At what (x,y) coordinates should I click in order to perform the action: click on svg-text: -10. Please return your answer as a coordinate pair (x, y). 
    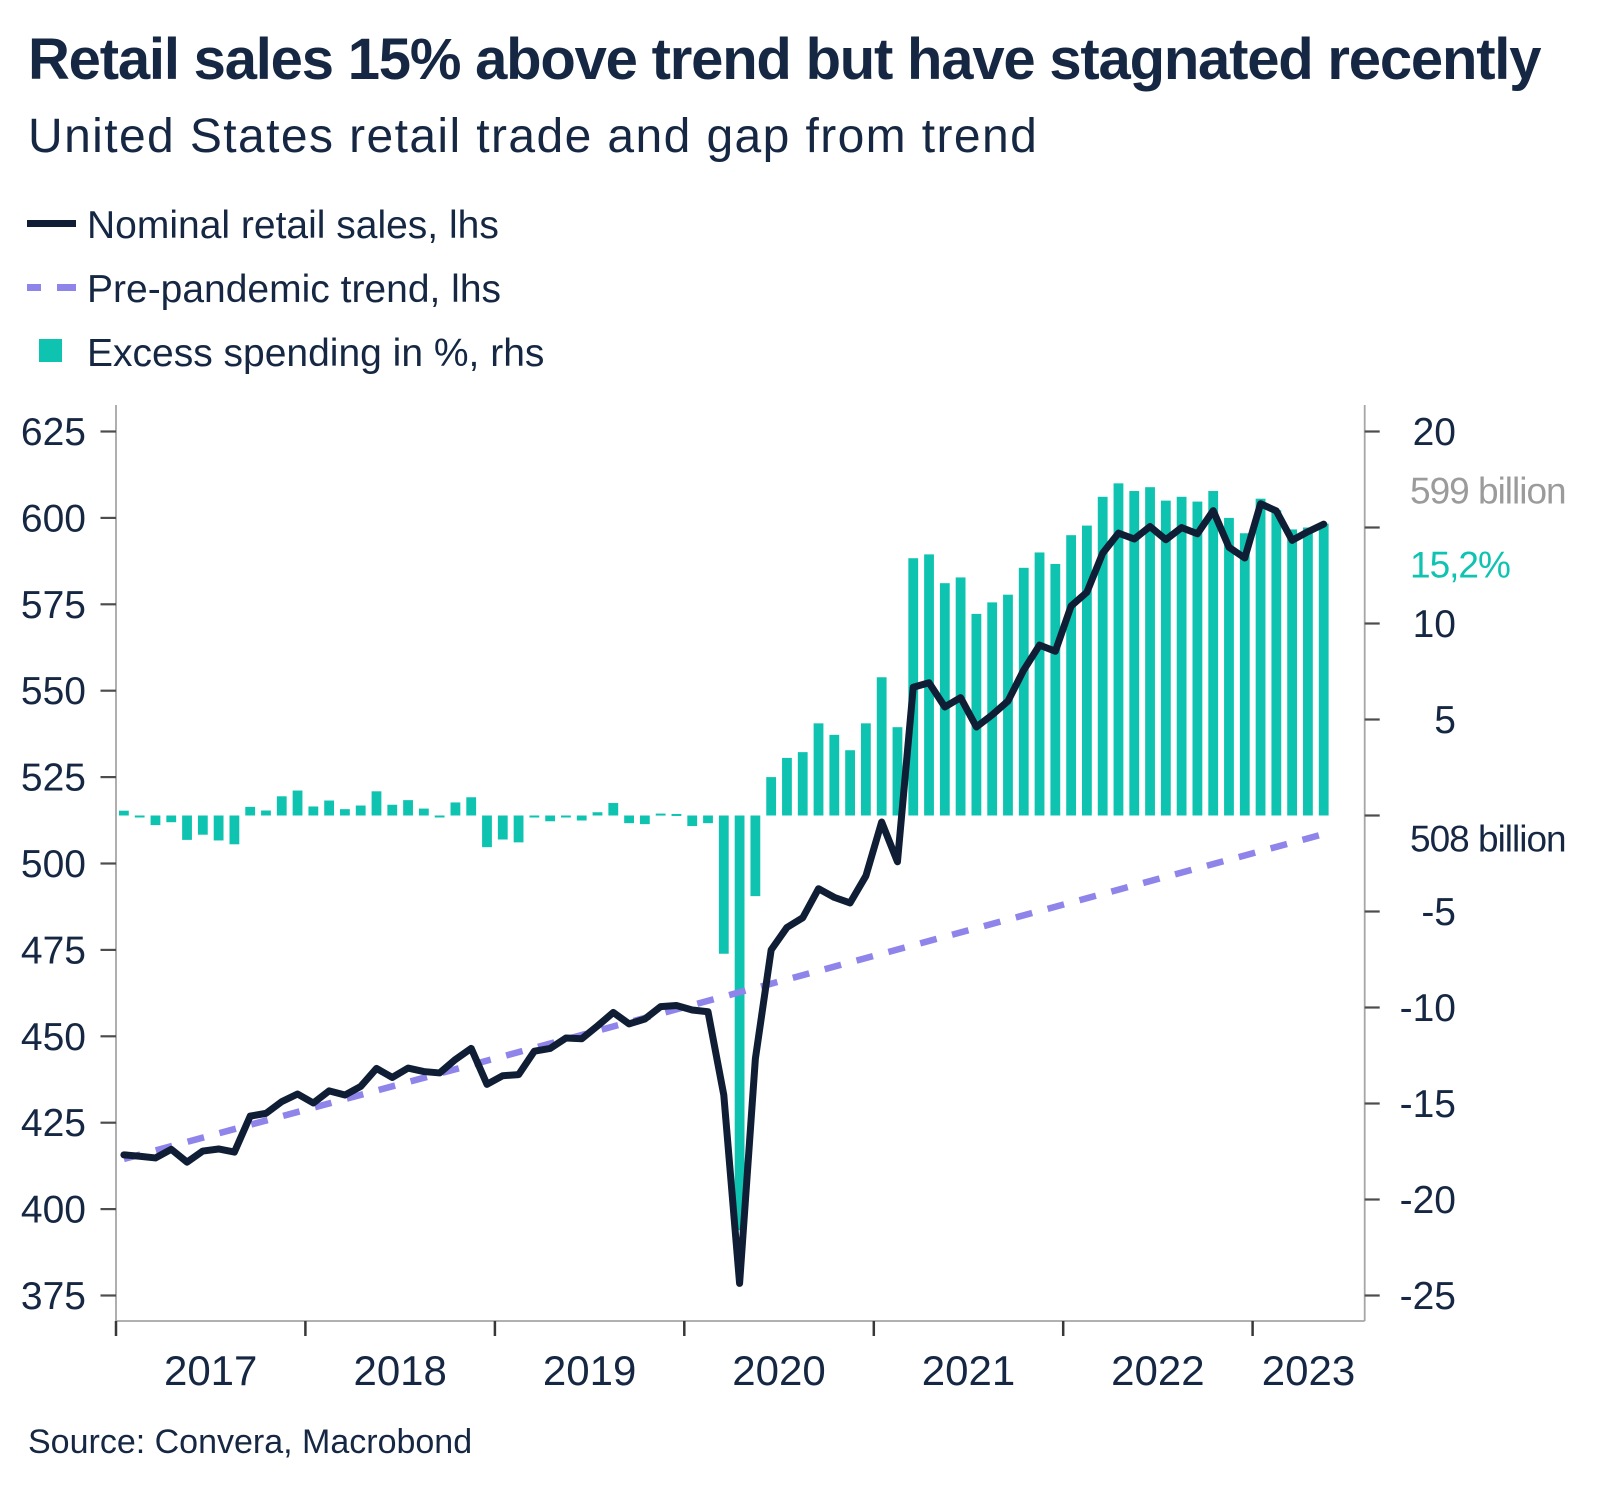
    Looking at the image, I should click on (1428, 1008).